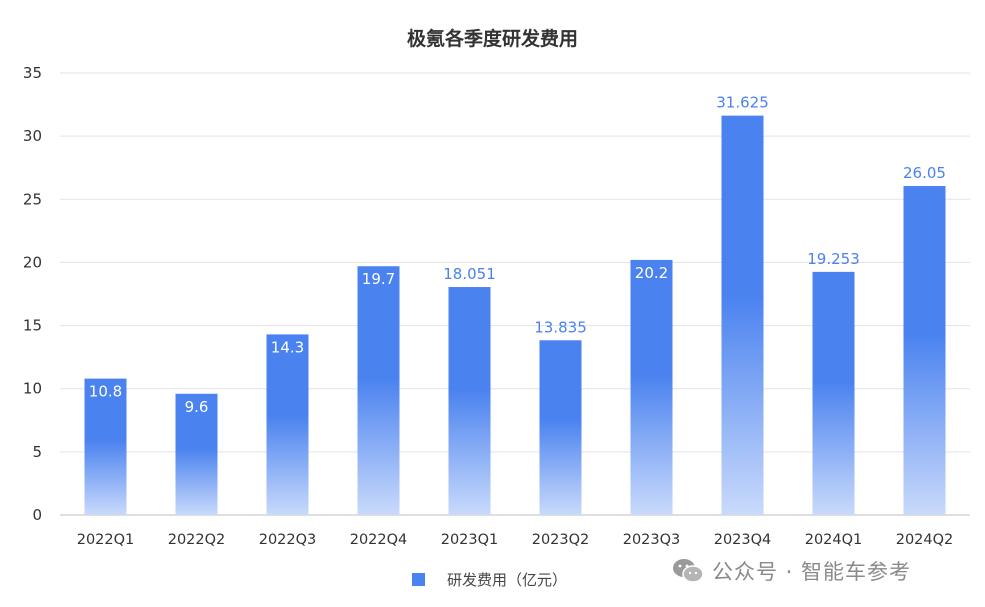  What do you see at coordinates (378, 279) in the screenshot?
I see `data-label: 19.7` at bounding box center [378, 279].